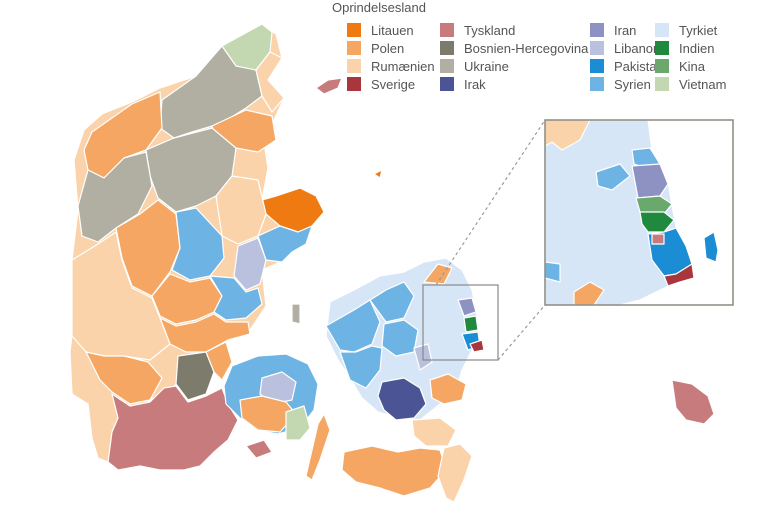  I want to click on legend-label: Ukraine, so click(486, 66).